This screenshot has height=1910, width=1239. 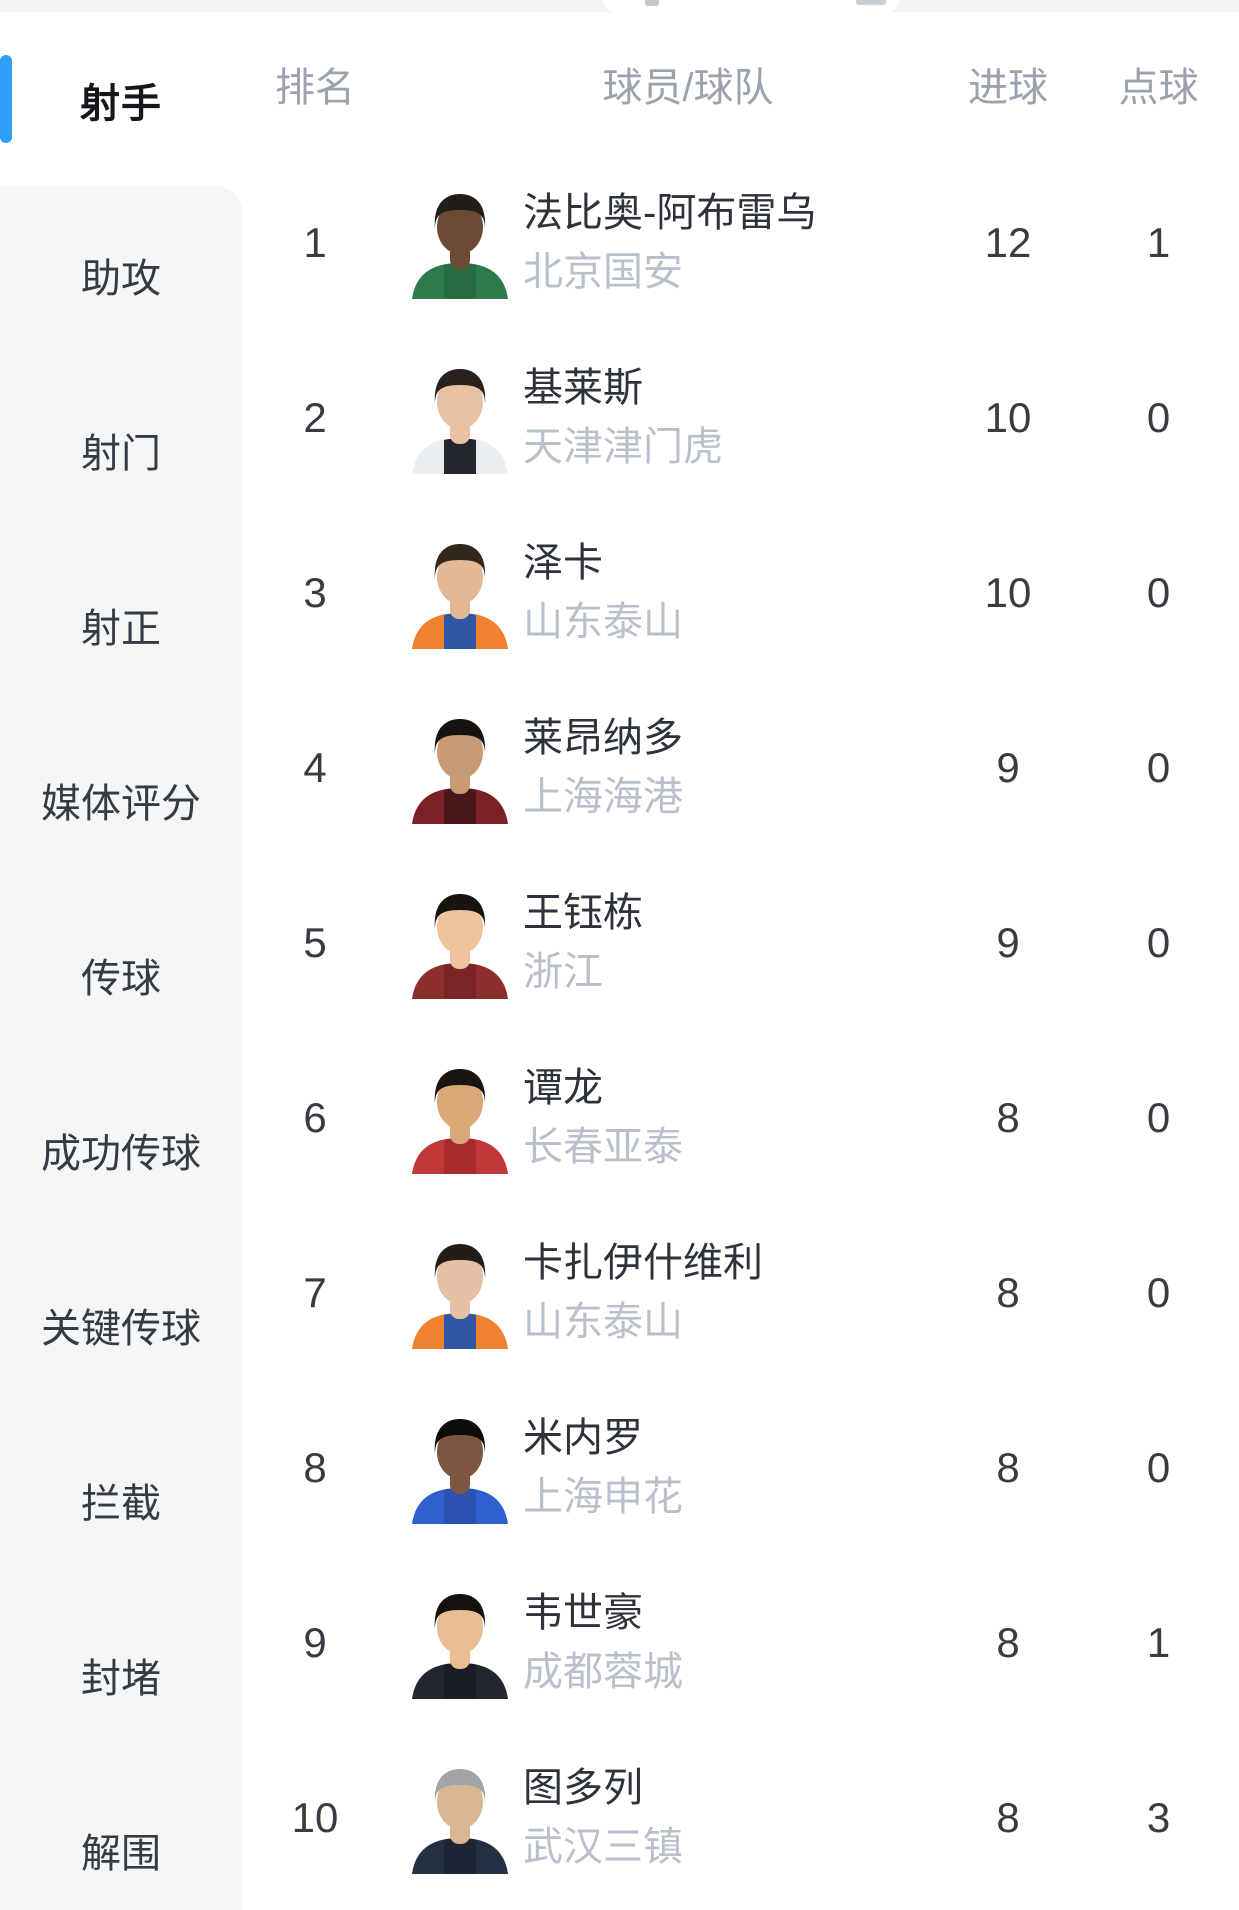 I want to click on rank-value: 9, so click(x=315, y=1642).